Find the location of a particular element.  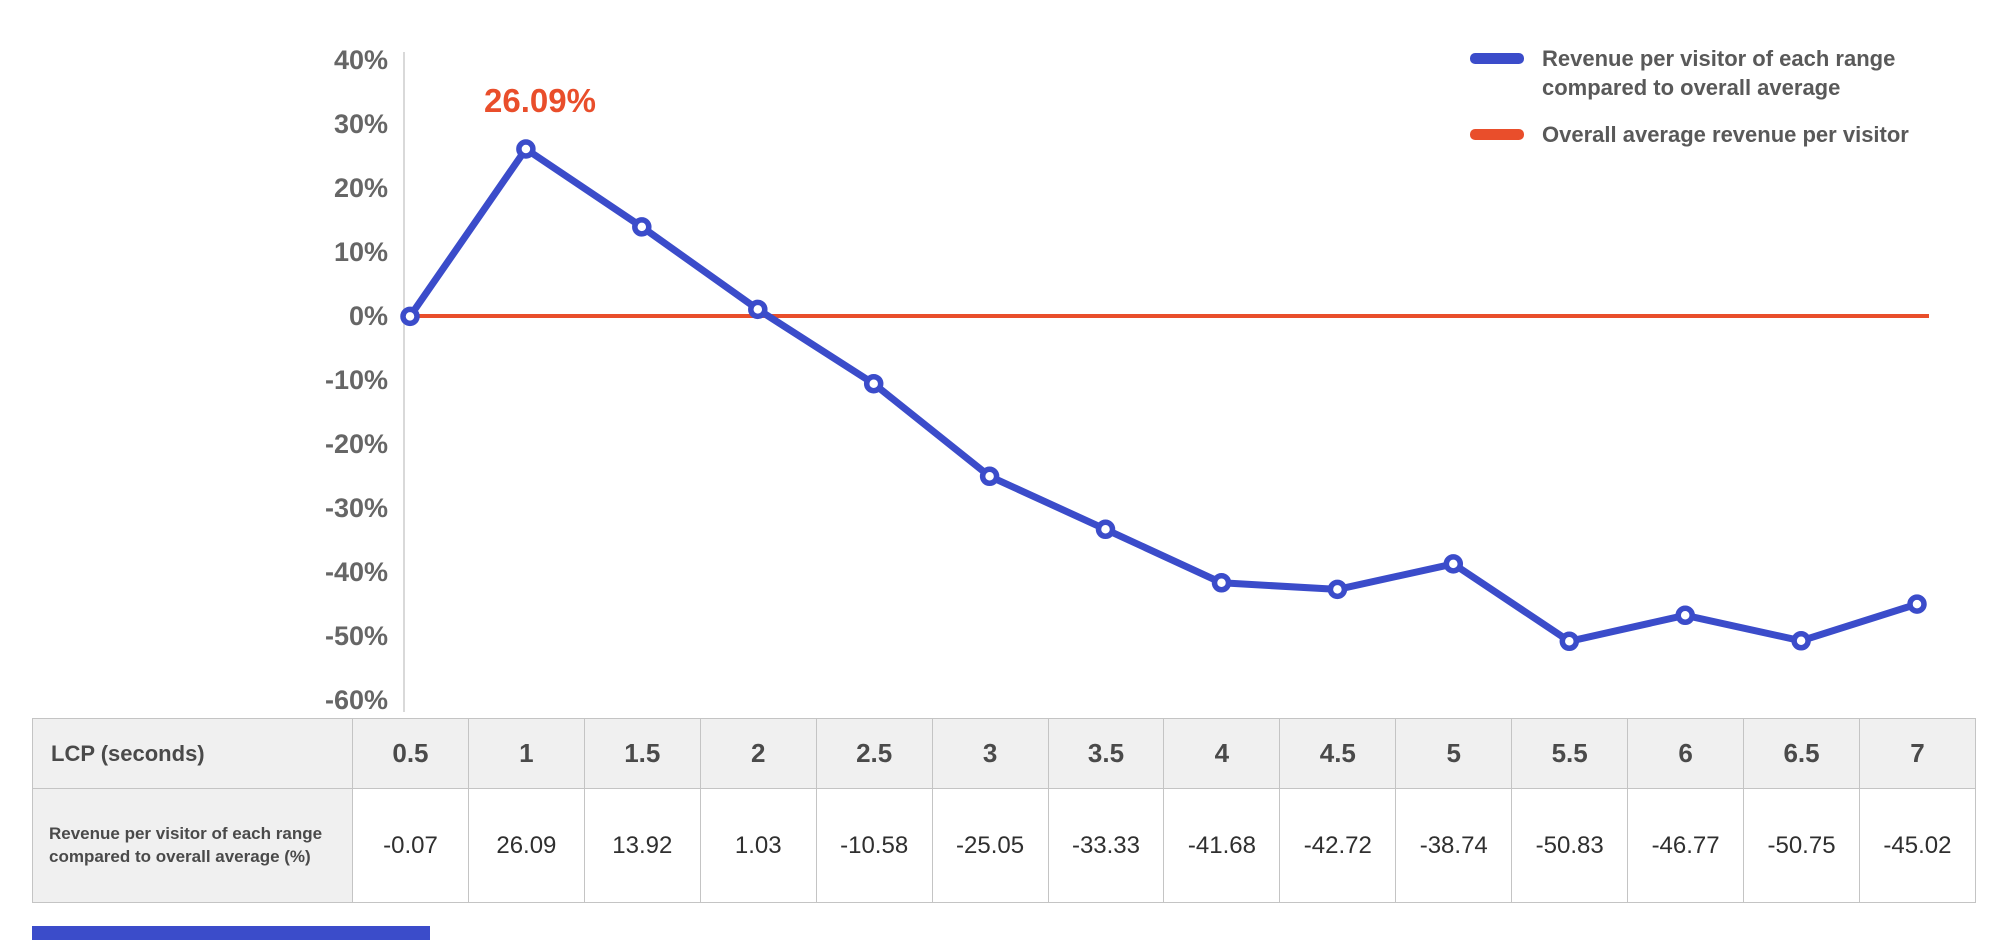

y-axis-tick-label: 0% is located at coordinates (368, 316).